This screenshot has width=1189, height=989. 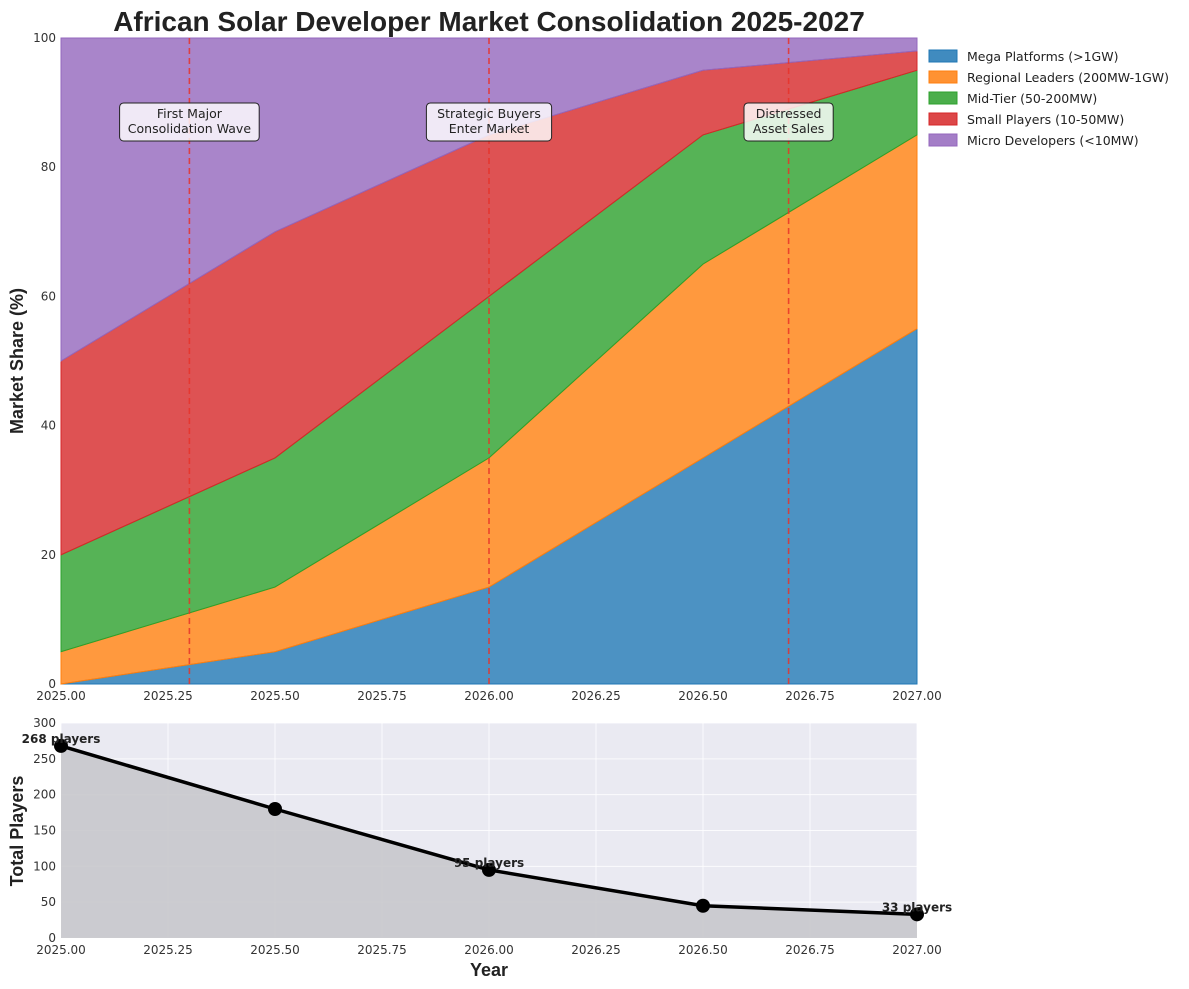 What do you see at coordinates (489, 950) in the screenshot?
I see `bottom-x-tick-label: 2026.00` at bounding box center [489, 950].